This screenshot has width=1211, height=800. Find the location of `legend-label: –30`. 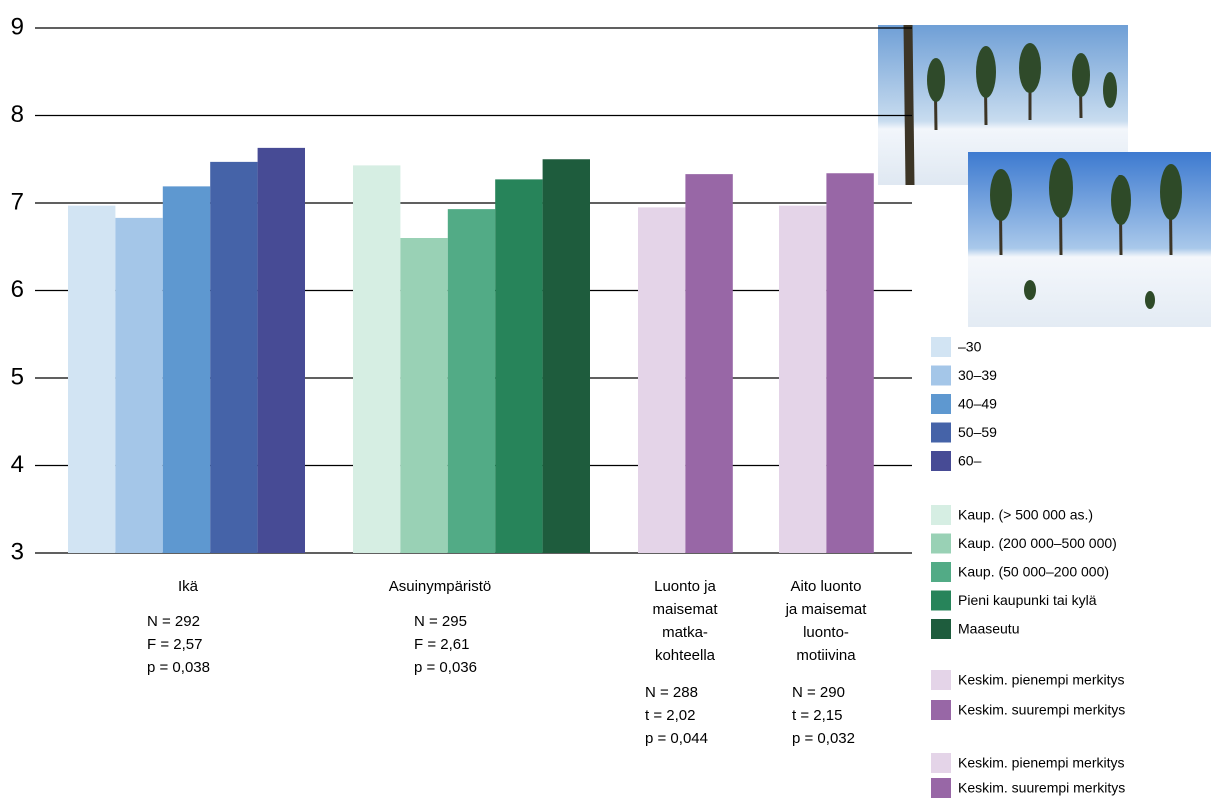

legend-label: –30 is located at coordinates (970, 347).